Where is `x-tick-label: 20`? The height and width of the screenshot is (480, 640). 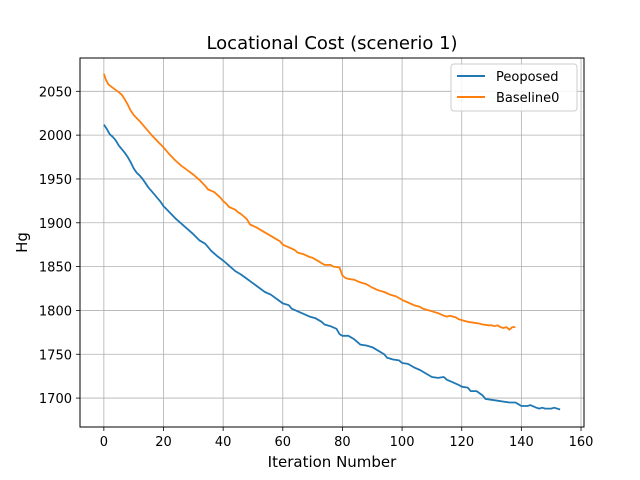 x-tick-label: 20 is located at coordinates (163, 442).